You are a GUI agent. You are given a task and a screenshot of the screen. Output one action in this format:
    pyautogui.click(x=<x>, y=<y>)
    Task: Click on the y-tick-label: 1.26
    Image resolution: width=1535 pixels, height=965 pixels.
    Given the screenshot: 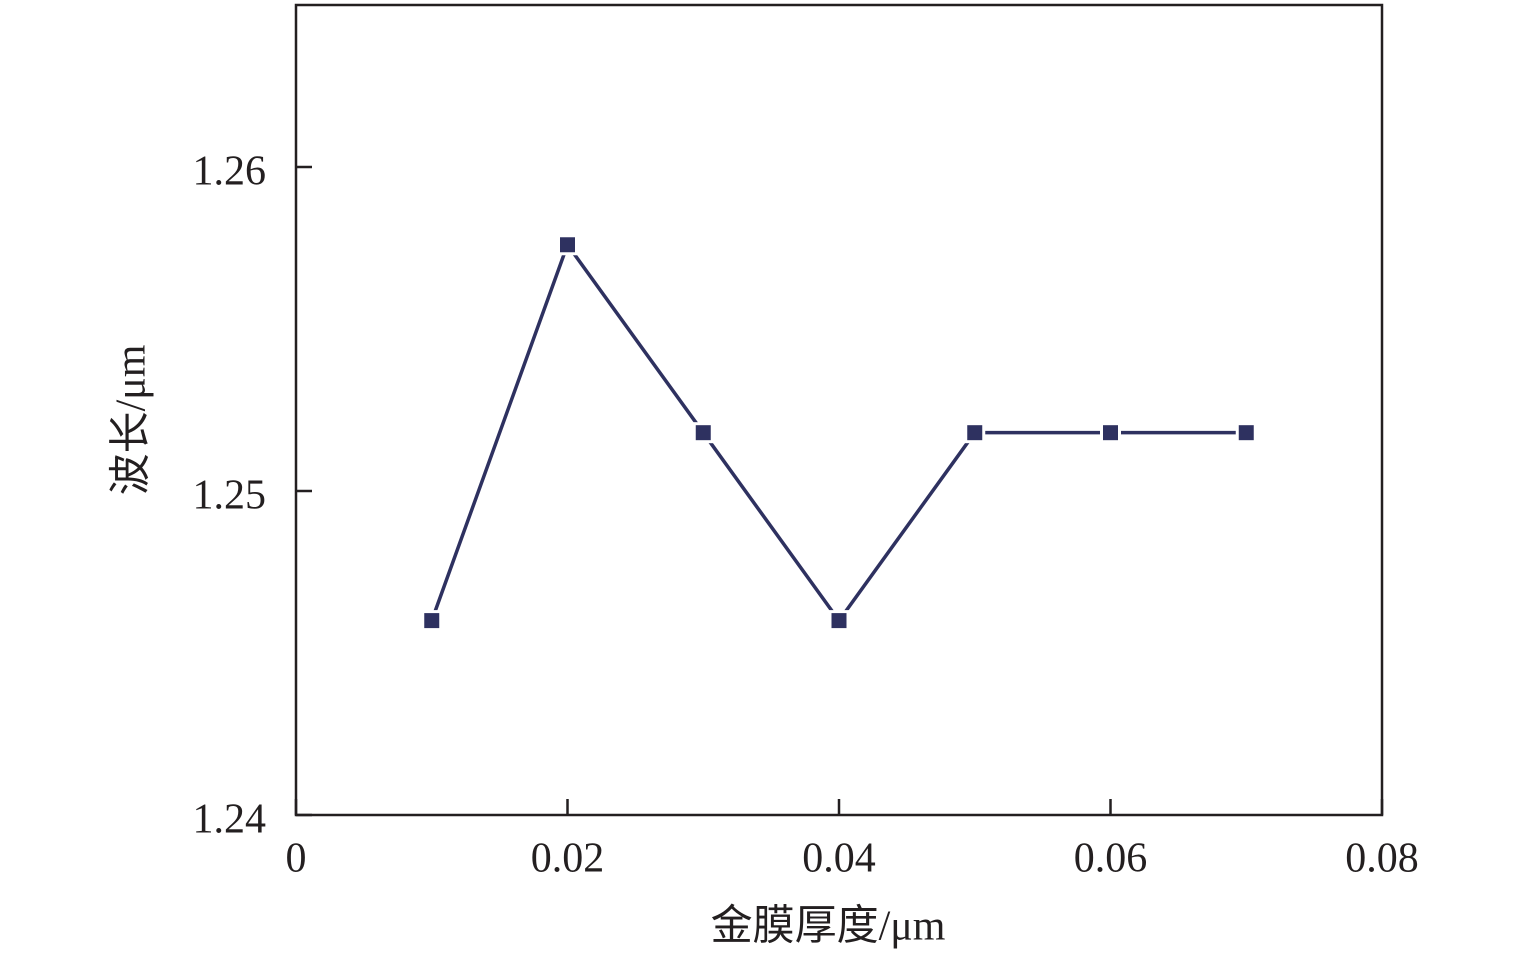 What is the action you would take?
    pyautogui.click(x=230, y=172)
    